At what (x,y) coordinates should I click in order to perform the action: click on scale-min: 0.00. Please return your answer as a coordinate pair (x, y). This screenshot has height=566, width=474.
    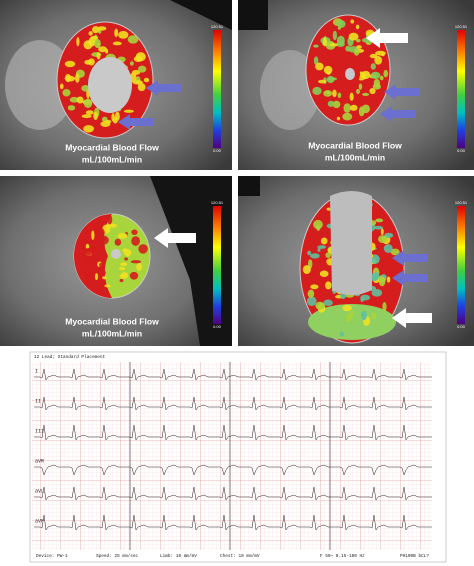
    Looking at the image, I should click on (461, 150).